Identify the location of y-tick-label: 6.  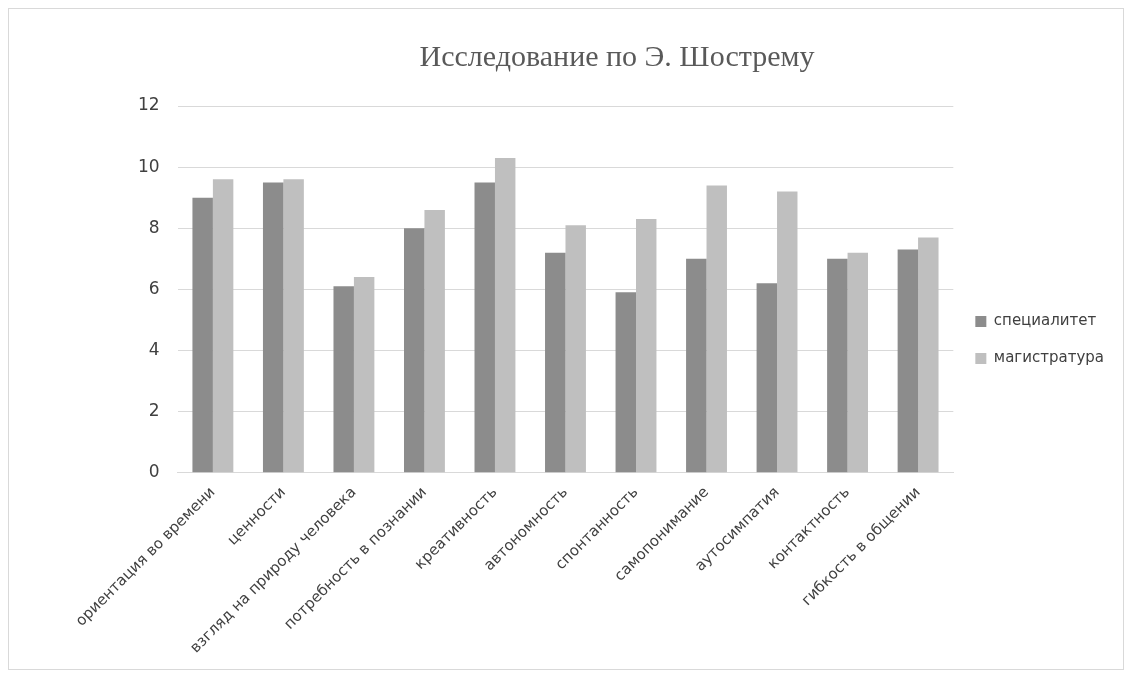
(154, 287).